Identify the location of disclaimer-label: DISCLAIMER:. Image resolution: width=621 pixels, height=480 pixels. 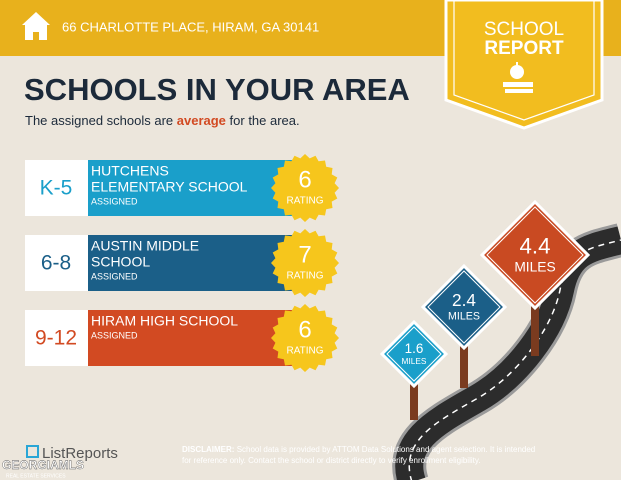
(208, 449).